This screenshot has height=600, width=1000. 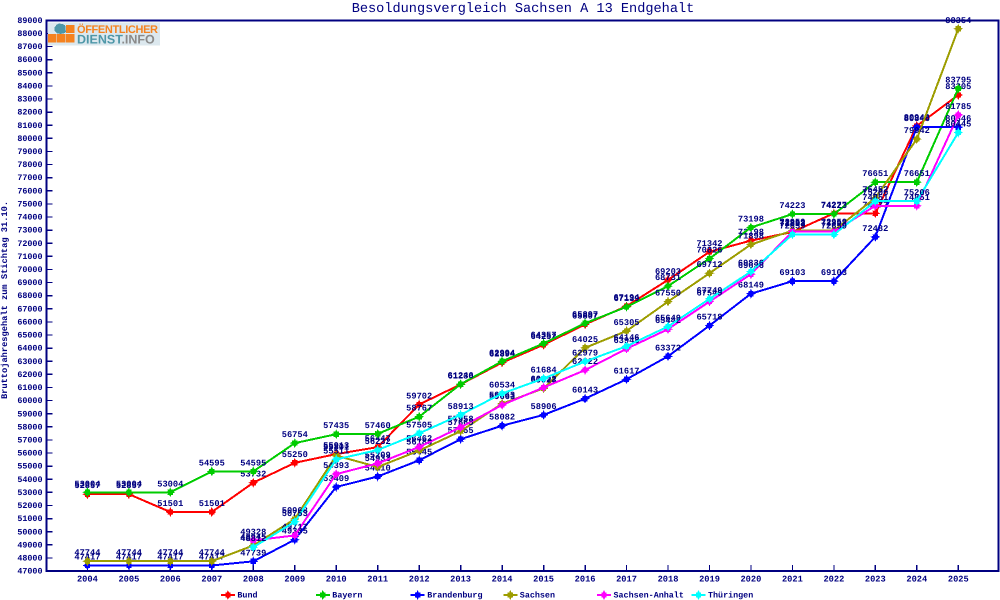 I want to click on svg-text: 55209, so click(x=378, y=455).